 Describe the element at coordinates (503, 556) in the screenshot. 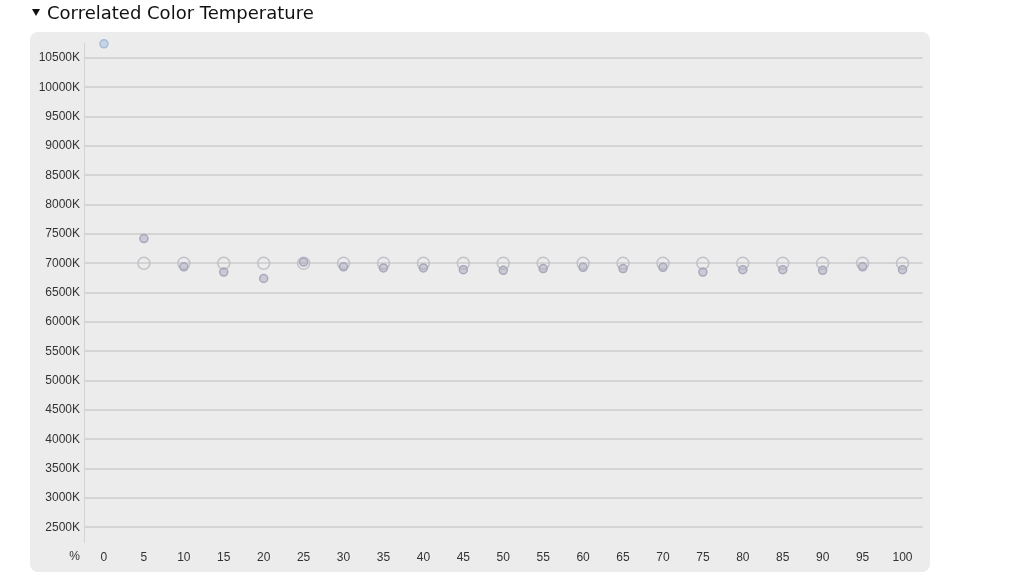

I see `x-tick-label: 50` at that location.